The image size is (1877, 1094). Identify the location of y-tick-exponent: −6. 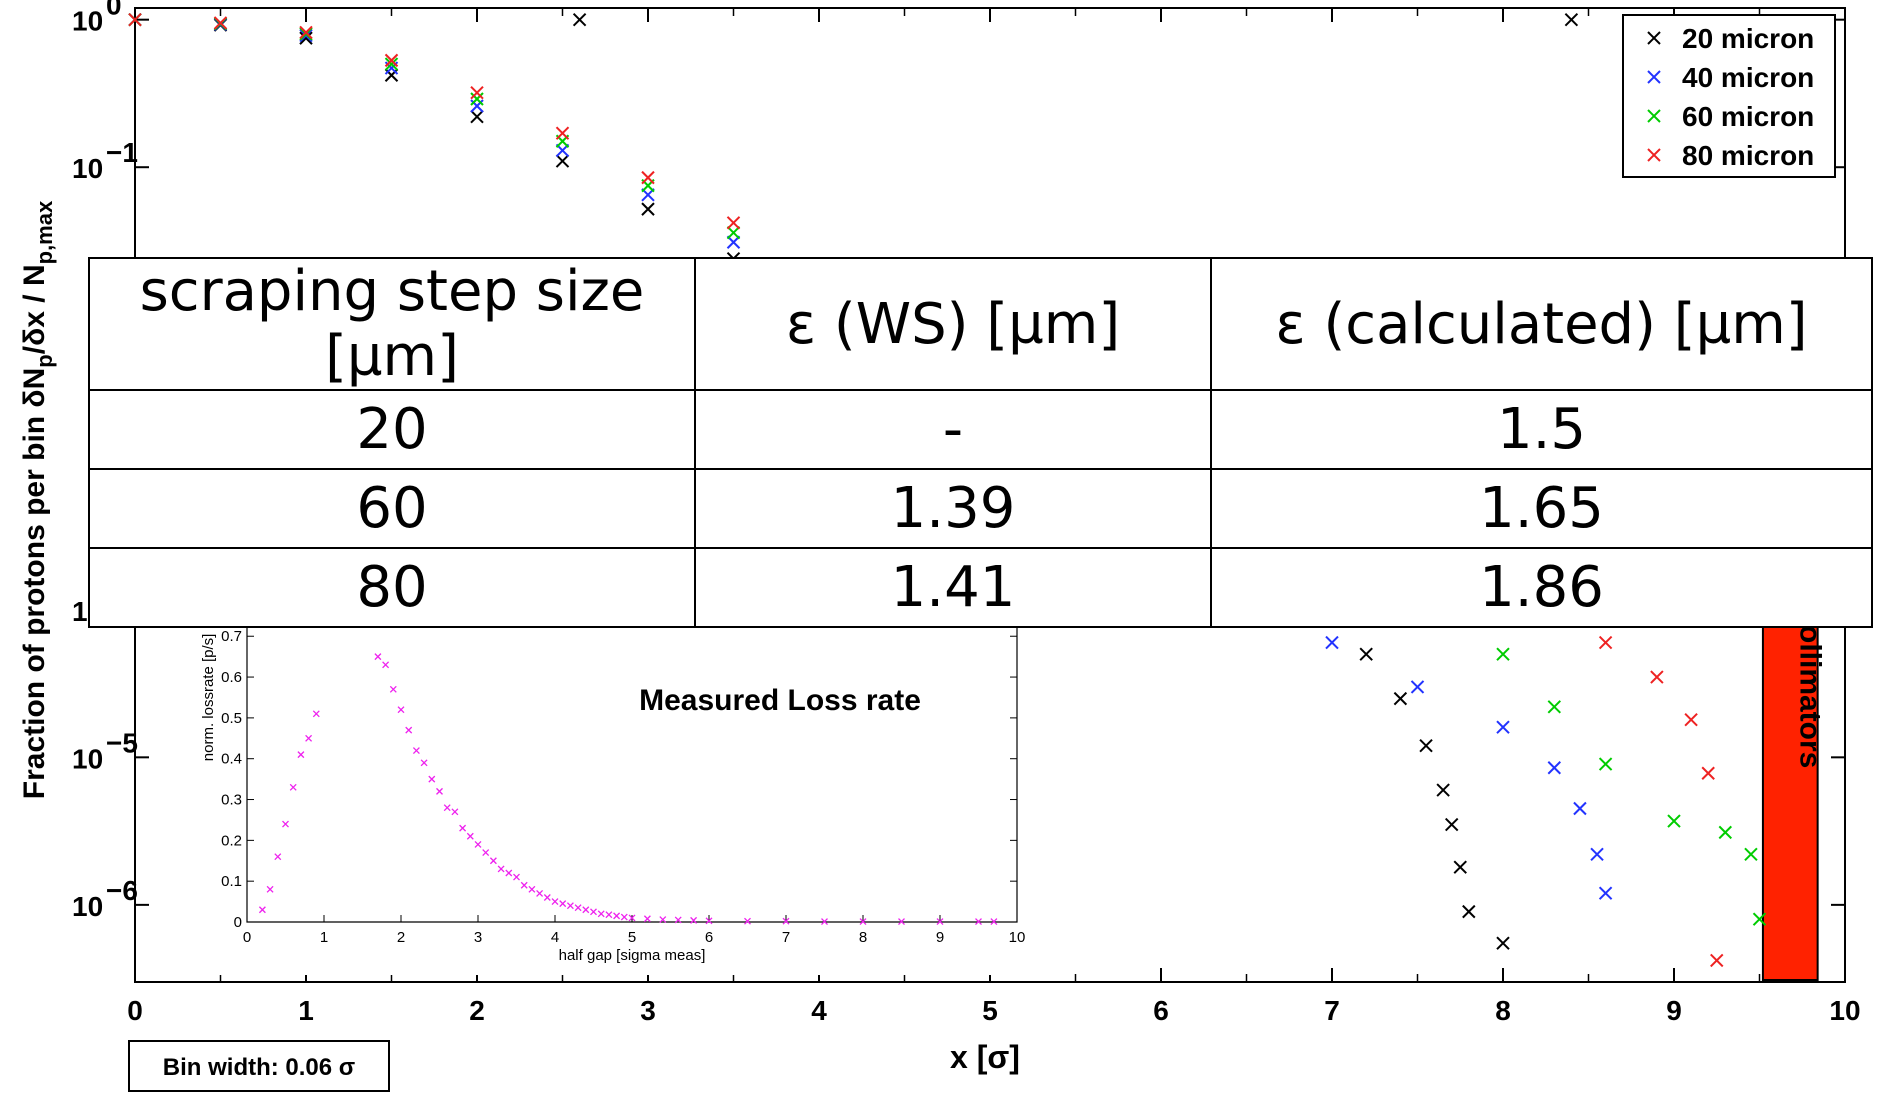
(122, 890).